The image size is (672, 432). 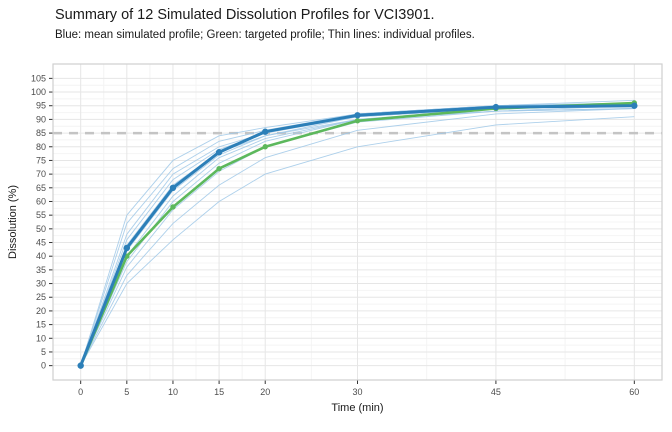 What do you see at coordinates (41, 106) in the screenshot?
I see `svg-text: 95` at bounding box center [41, 106].